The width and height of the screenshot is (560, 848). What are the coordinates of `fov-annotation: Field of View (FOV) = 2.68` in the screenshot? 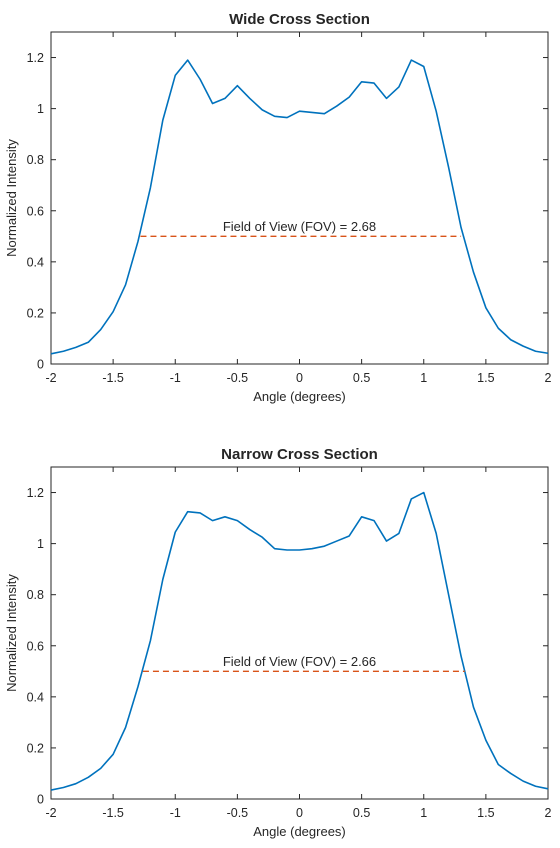 It's located at (299, 226).